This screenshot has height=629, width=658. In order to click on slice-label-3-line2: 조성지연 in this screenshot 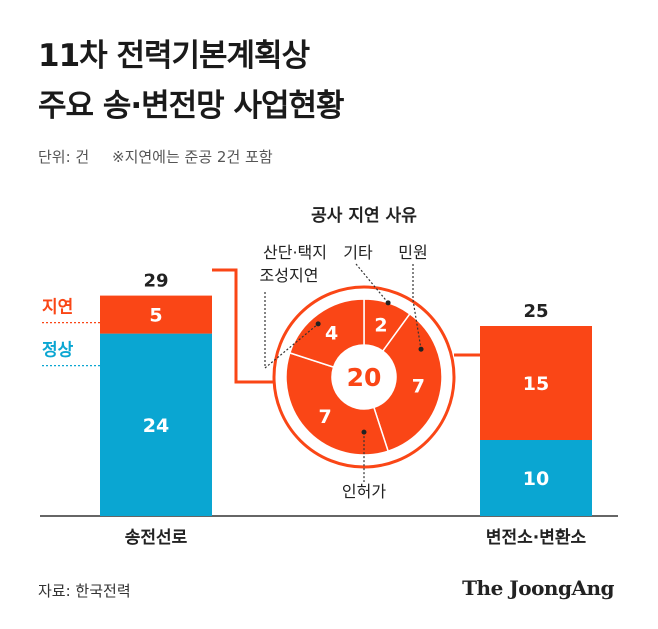, I will do `click(289, 275)`.